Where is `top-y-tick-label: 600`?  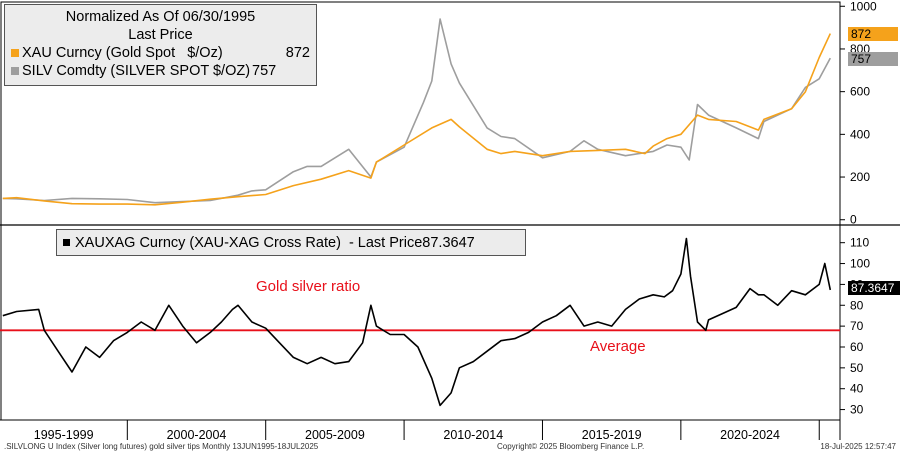 top-y-tick-label: 600 is located at coordinates (860, 92).